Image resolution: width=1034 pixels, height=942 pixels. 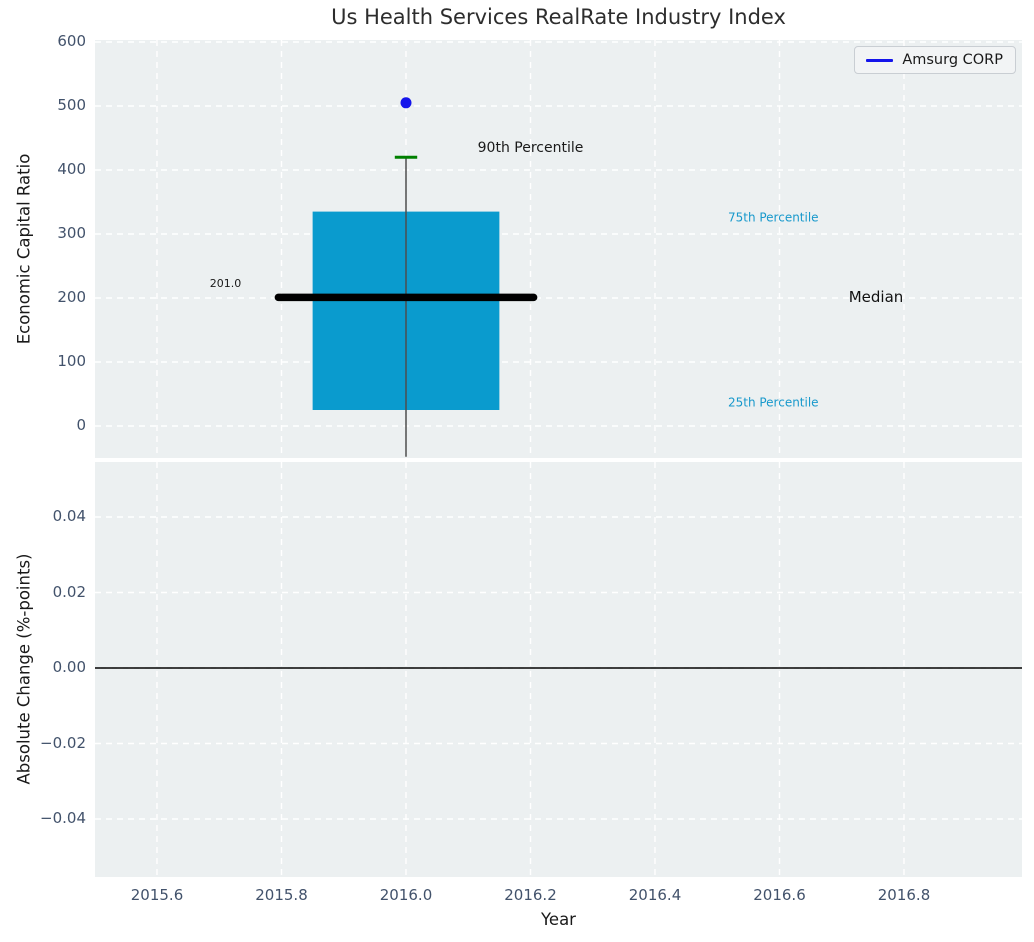 What do you see at coordinates (558, 919) in the screenshot?
I see `x-axis-label: Year` at bounding box center [558, 919].